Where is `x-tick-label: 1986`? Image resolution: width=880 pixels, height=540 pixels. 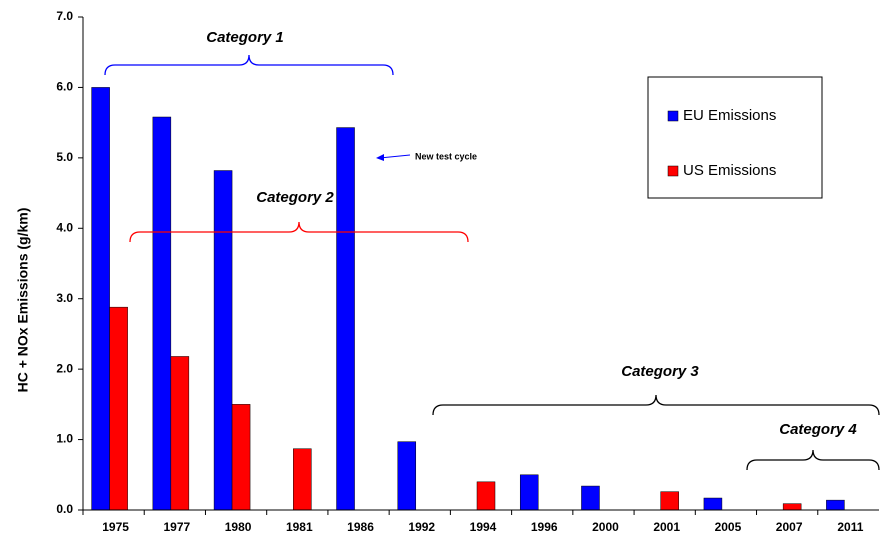
x-tick-label: 1986 is located at coordinates (360, 527).